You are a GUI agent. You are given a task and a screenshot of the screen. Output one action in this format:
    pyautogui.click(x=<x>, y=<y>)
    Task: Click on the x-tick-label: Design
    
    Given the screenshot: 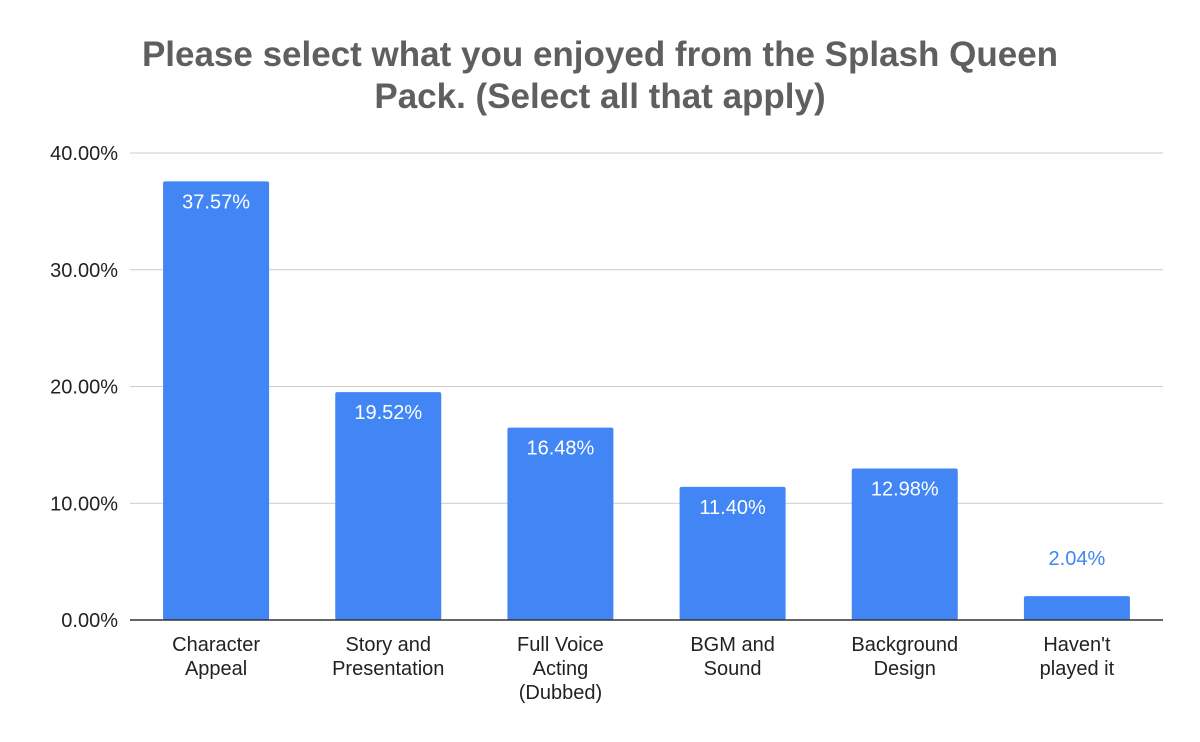 What is the action you would take?
    pyautogui.click(x=905, y=669)
    